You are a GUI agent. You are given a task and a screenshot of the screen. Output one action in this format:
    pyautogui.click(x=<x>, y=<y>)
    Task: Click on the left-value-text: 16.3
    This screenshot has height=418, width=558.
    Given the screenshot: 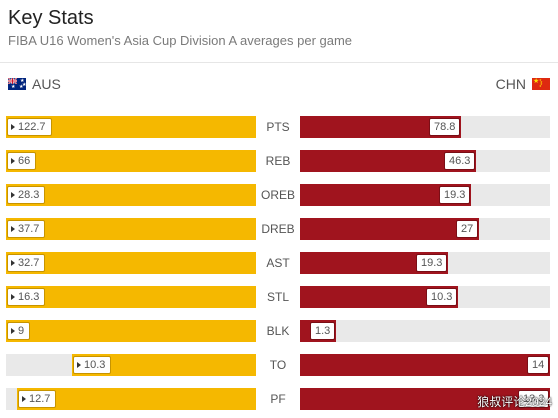 What is the action you would take?
    pyautogui.click(x=29, y=297)
    